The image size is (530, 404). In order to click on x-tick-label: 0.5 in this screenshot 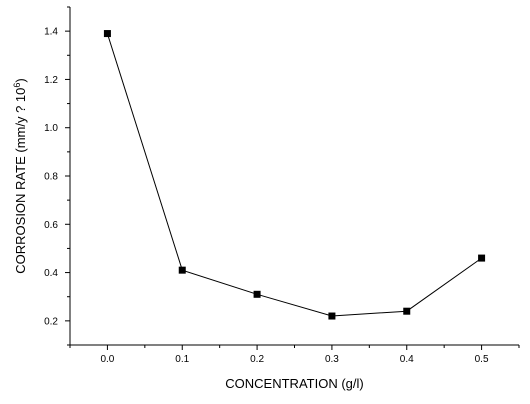, I will do `click(482, 359)`.